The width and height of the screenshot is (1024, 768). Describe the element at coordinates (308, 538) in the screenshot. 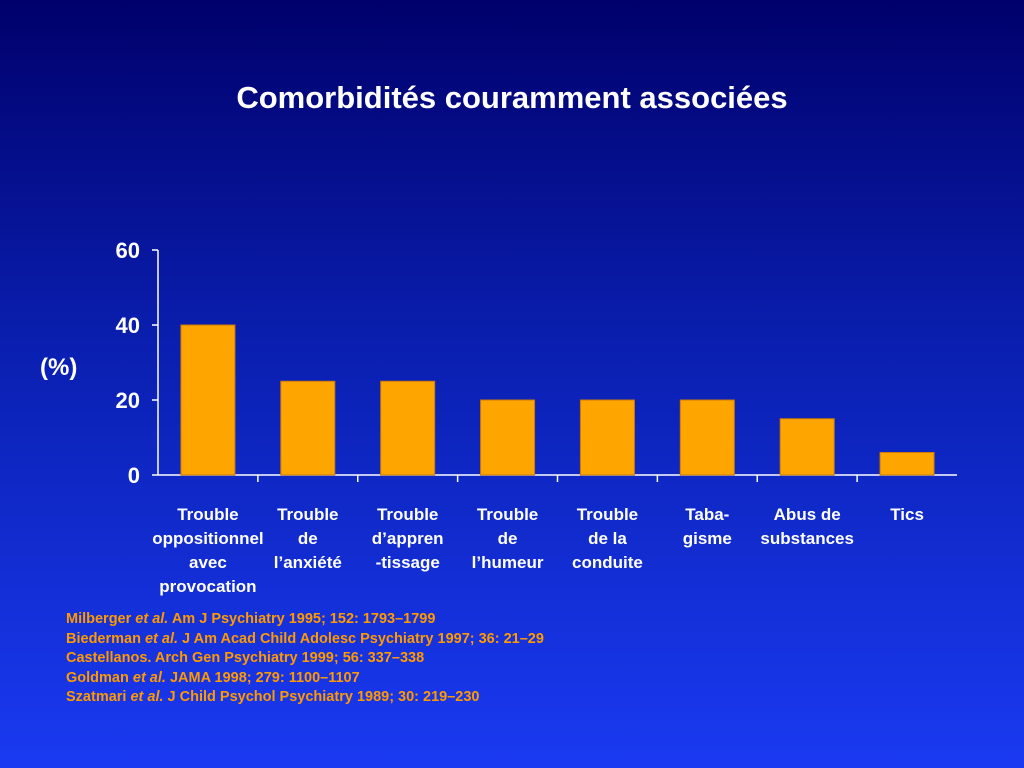

I see `x-tick-label: Trouble de l’anxiété` at that location.